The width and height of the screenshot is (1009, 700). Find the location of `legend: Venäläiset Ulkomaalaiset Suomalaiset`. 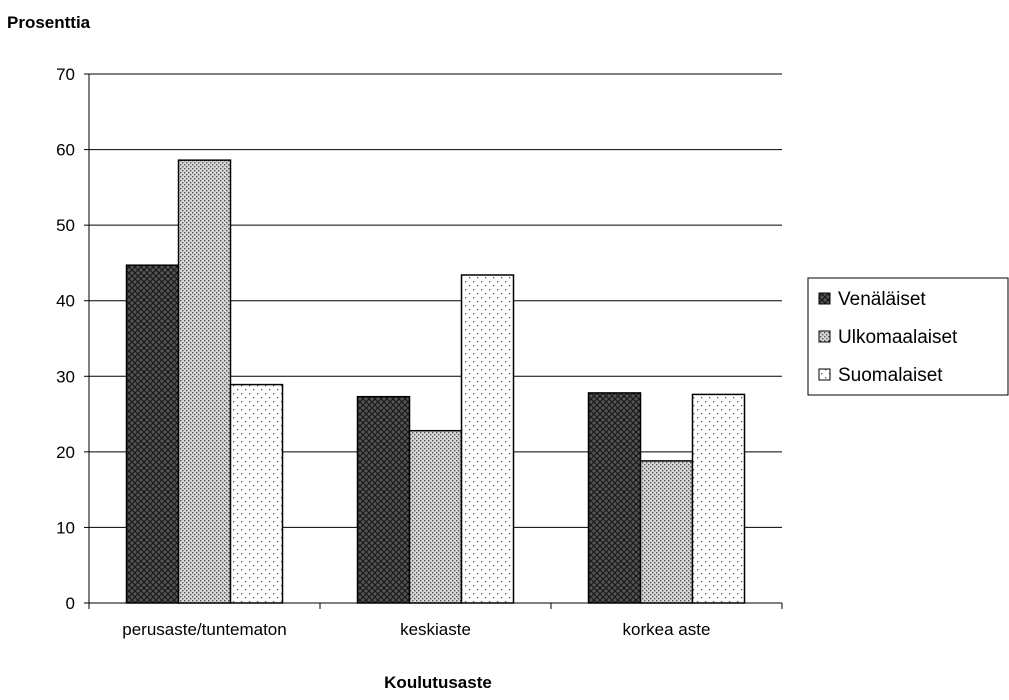

legend: Venäläiset Ulkomaalaiset Suomalaiset is located at coordinates (908, 336).